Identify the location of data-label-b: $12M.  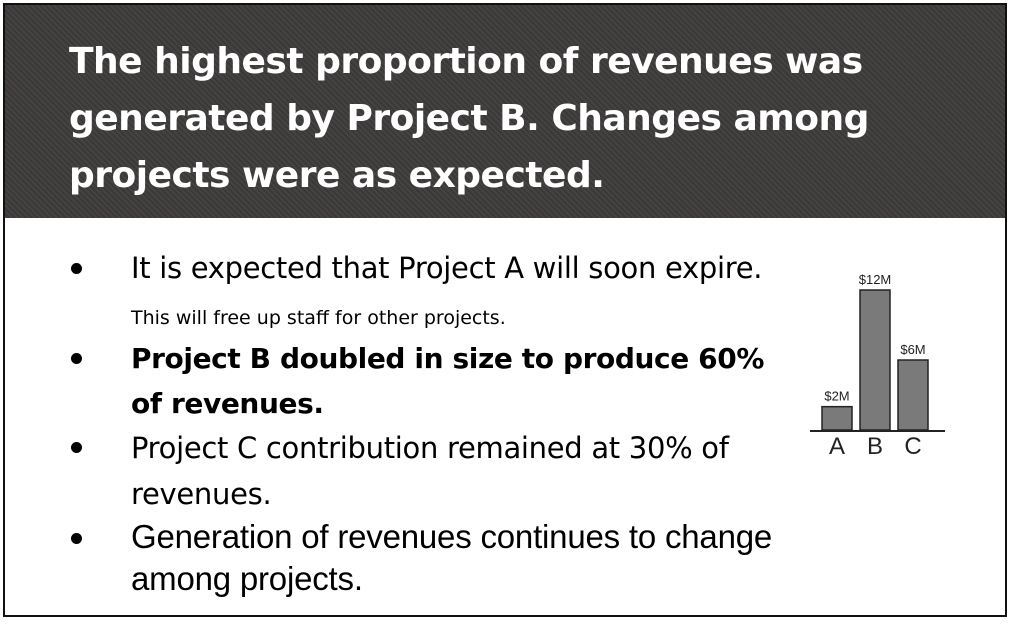
(875, 279).